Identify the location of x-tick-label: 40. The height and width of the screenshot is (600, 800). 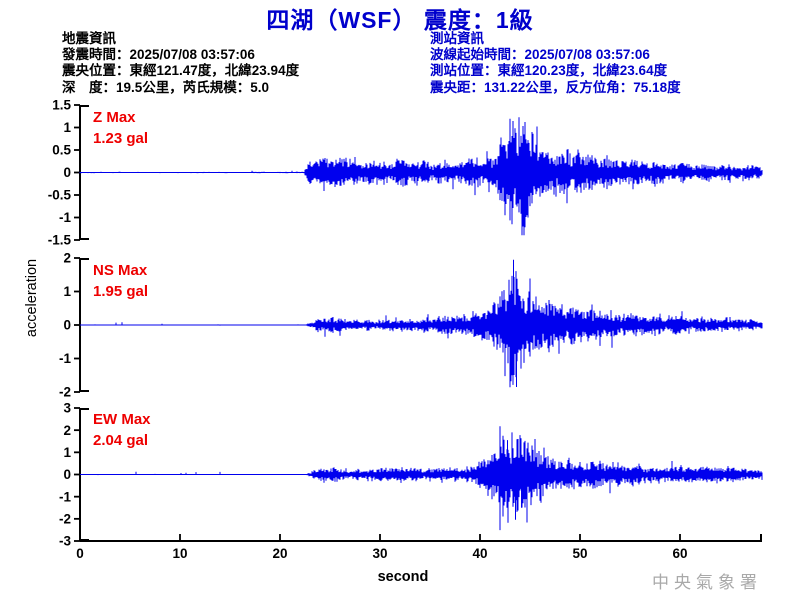
(479, 553).